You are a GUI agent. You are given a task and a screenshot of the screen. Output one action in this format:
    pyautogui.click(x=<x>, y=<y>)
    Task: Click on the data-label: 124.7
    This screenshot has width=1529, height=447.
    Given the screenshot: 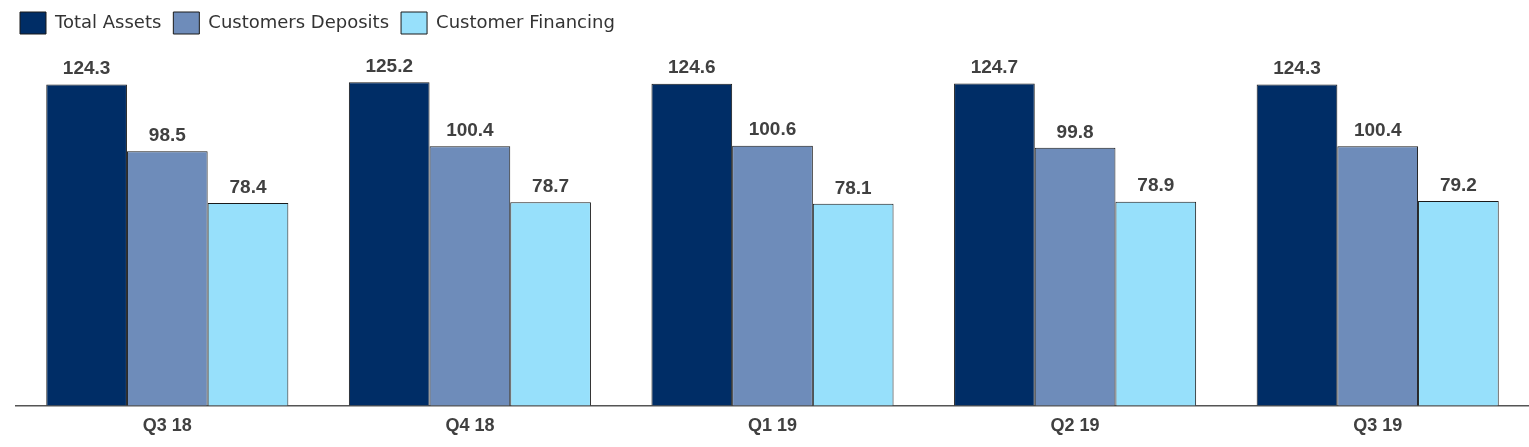 What is the action you would take?
    pyautogui.click(x=994, y=67)
    